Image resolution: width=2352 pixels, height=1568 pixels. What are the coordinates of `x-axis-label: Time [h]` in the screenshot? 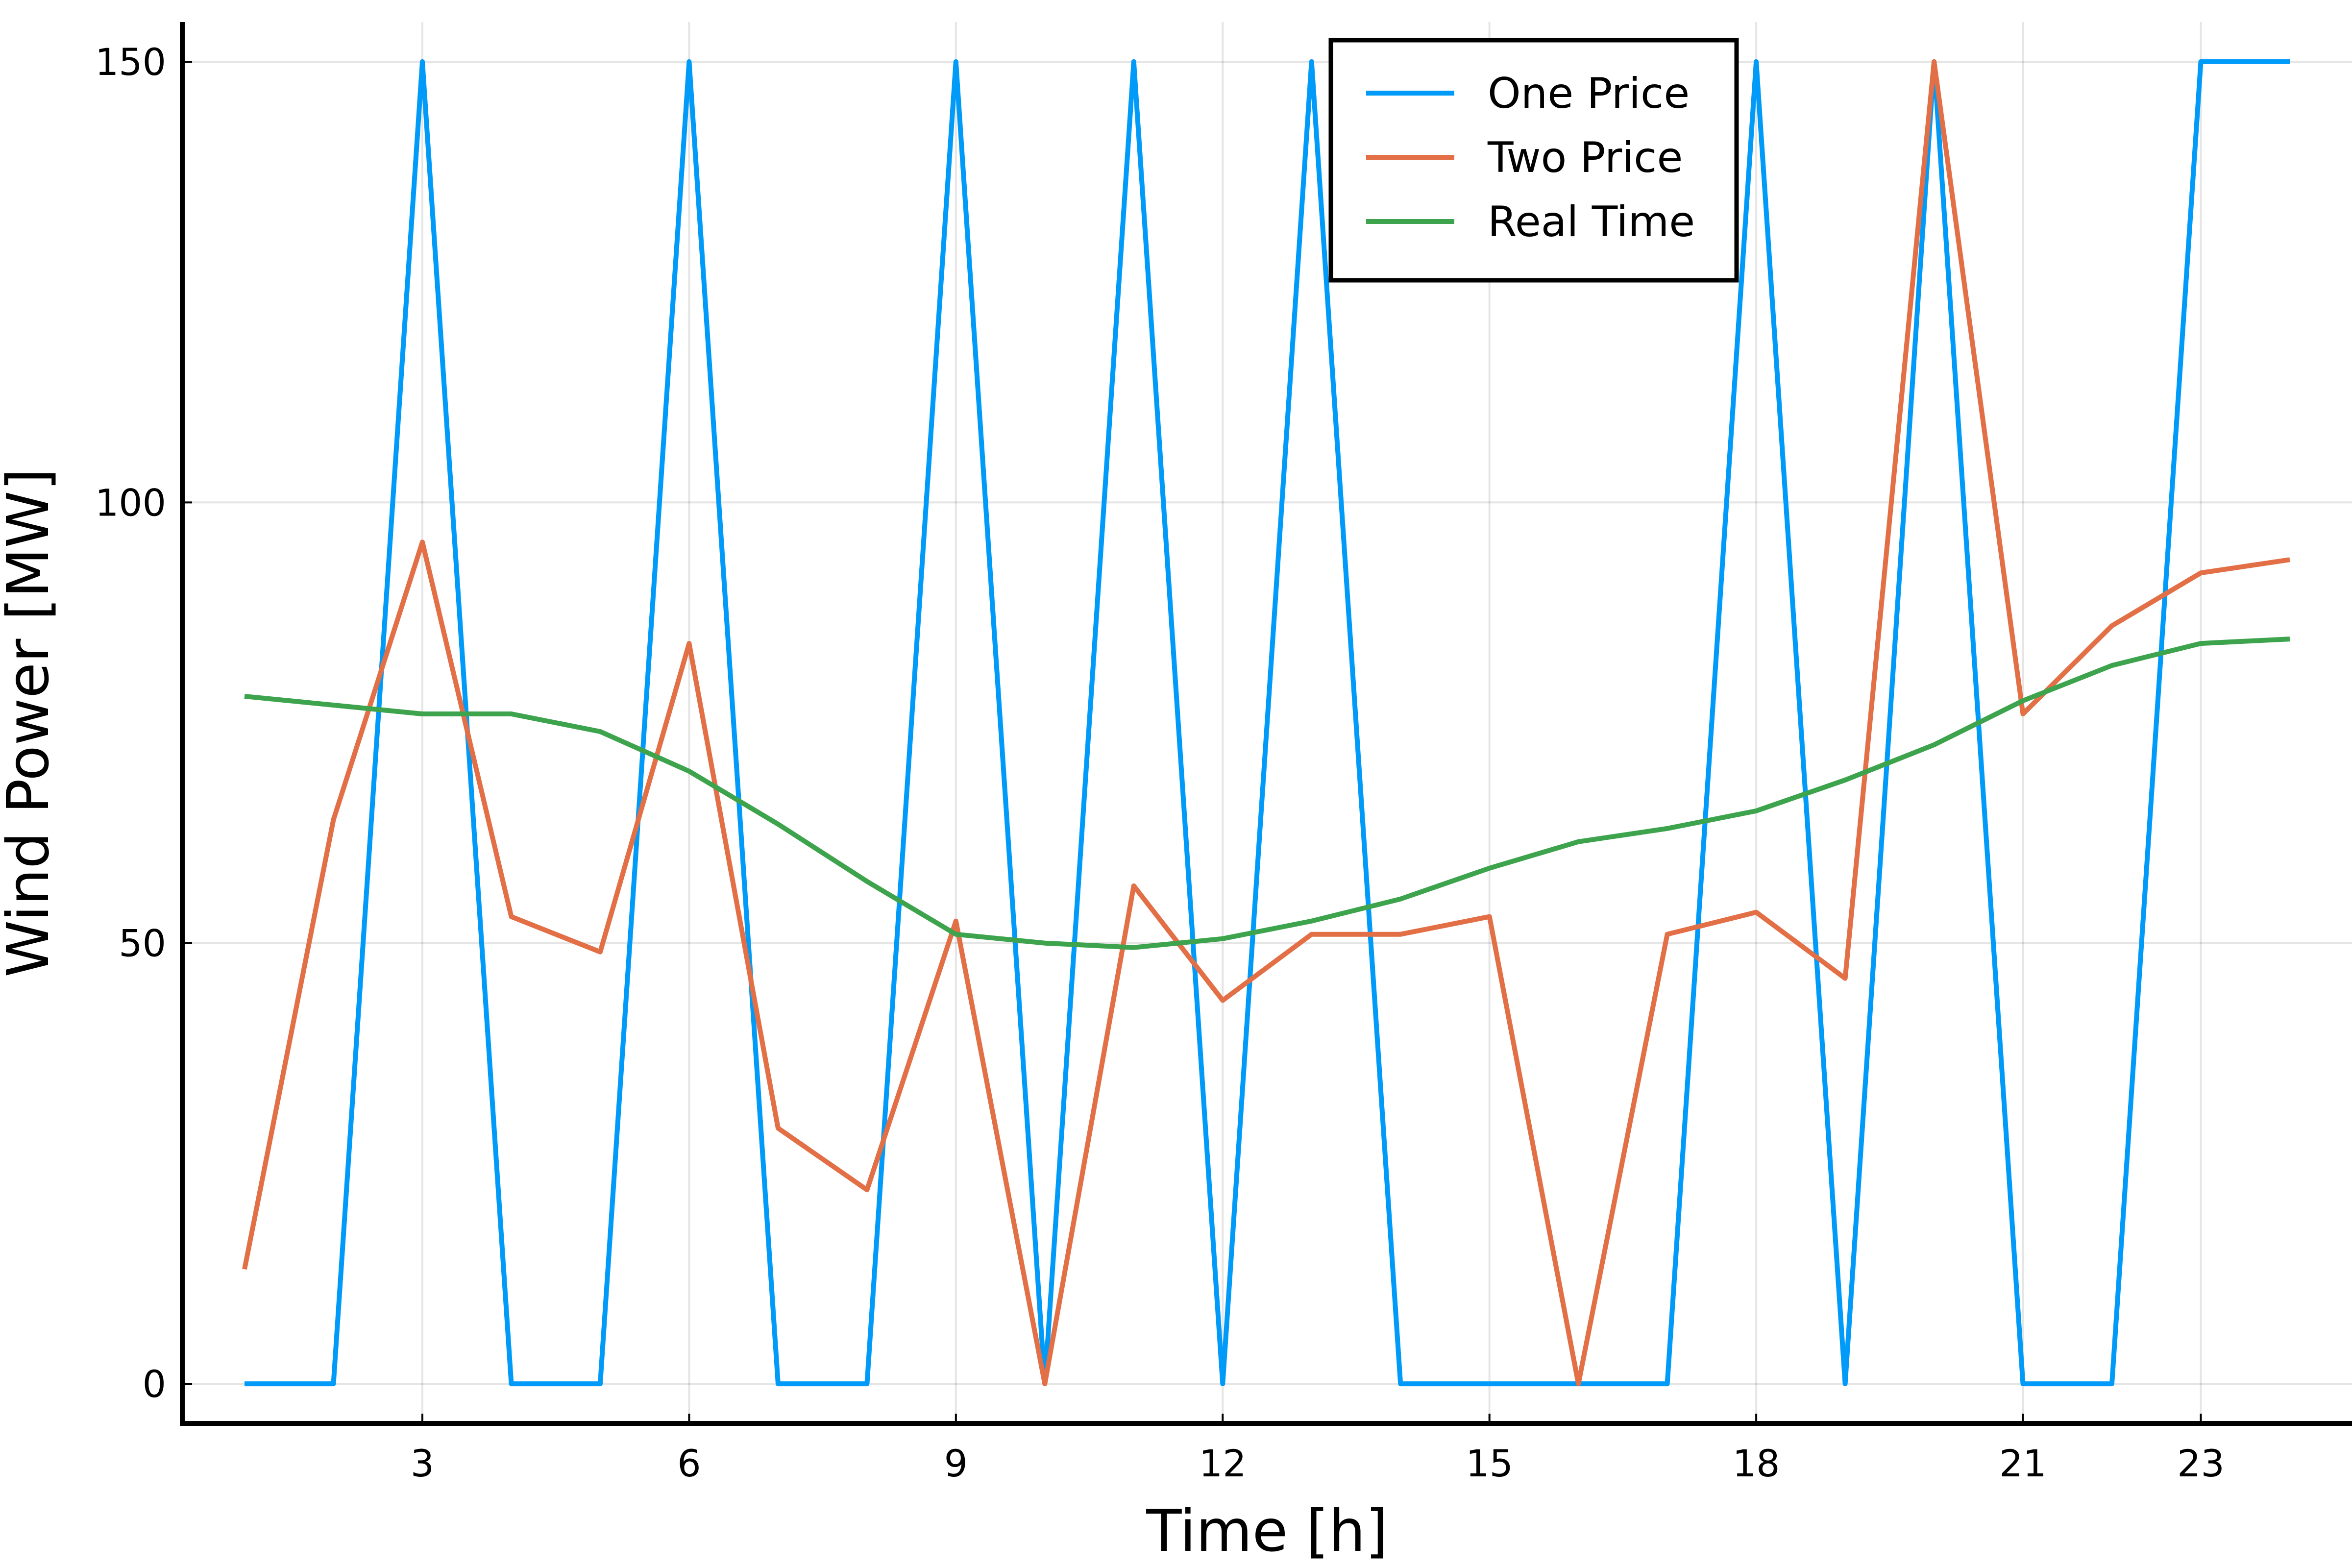 It's located at (1267, 1531).